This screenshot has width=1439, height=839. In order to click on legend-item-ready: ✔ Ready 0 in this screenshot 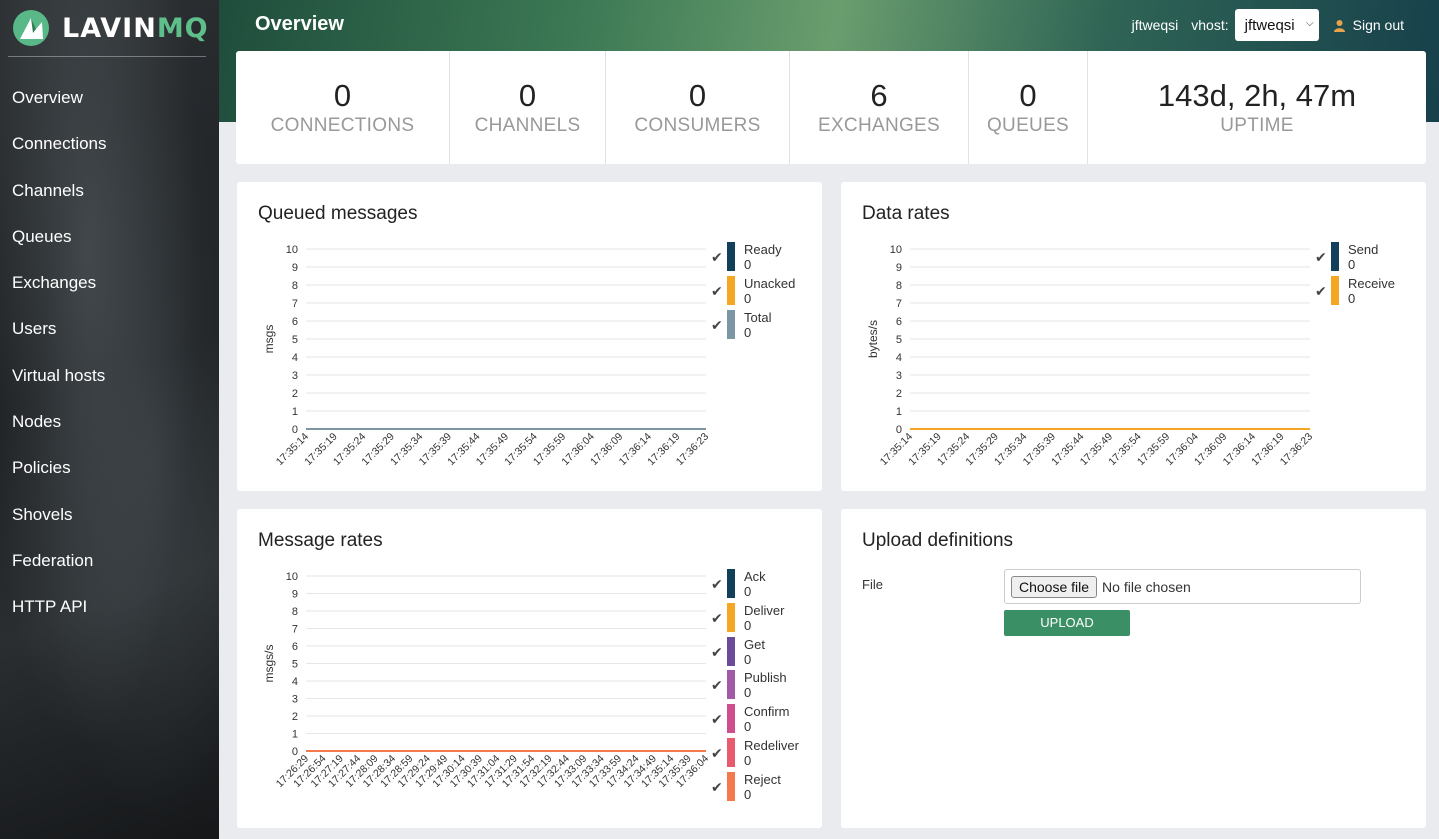, I will do `click(753, 259)`.